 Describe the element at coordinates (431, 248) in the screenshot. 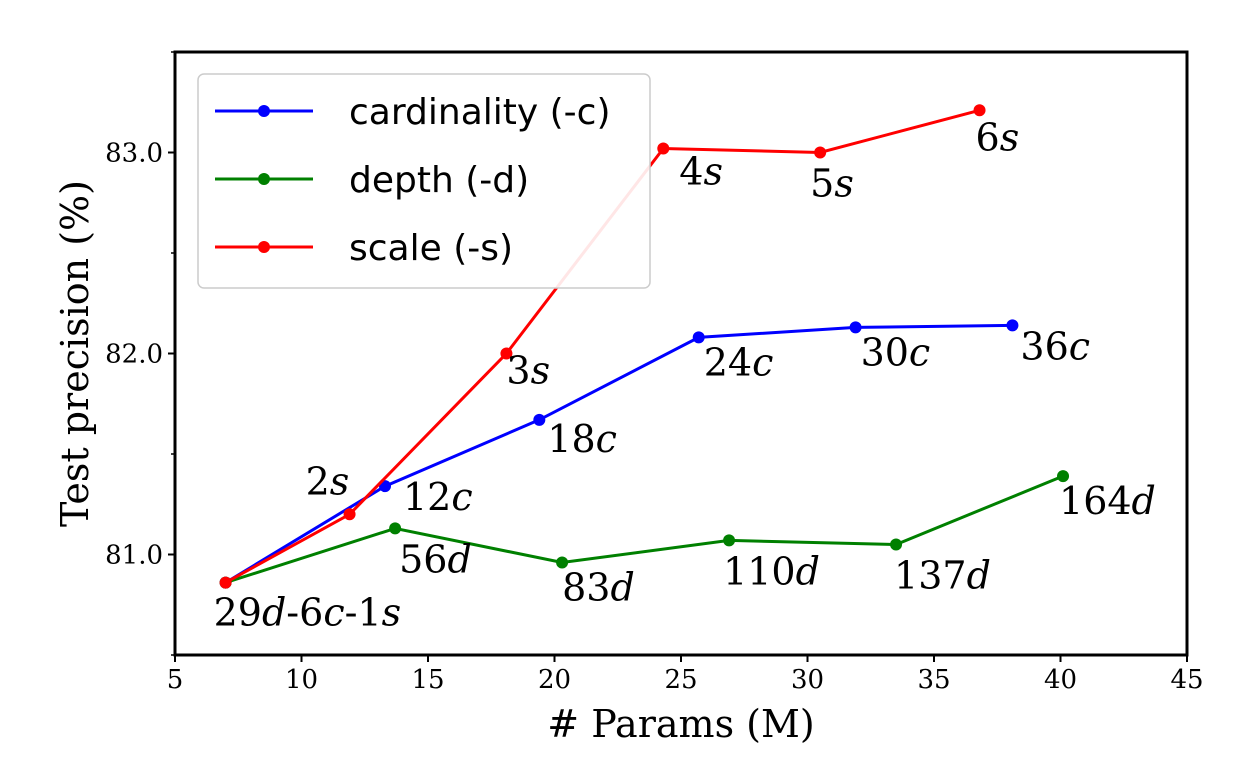

I see `legend-entry: scale (-s)` at that location.